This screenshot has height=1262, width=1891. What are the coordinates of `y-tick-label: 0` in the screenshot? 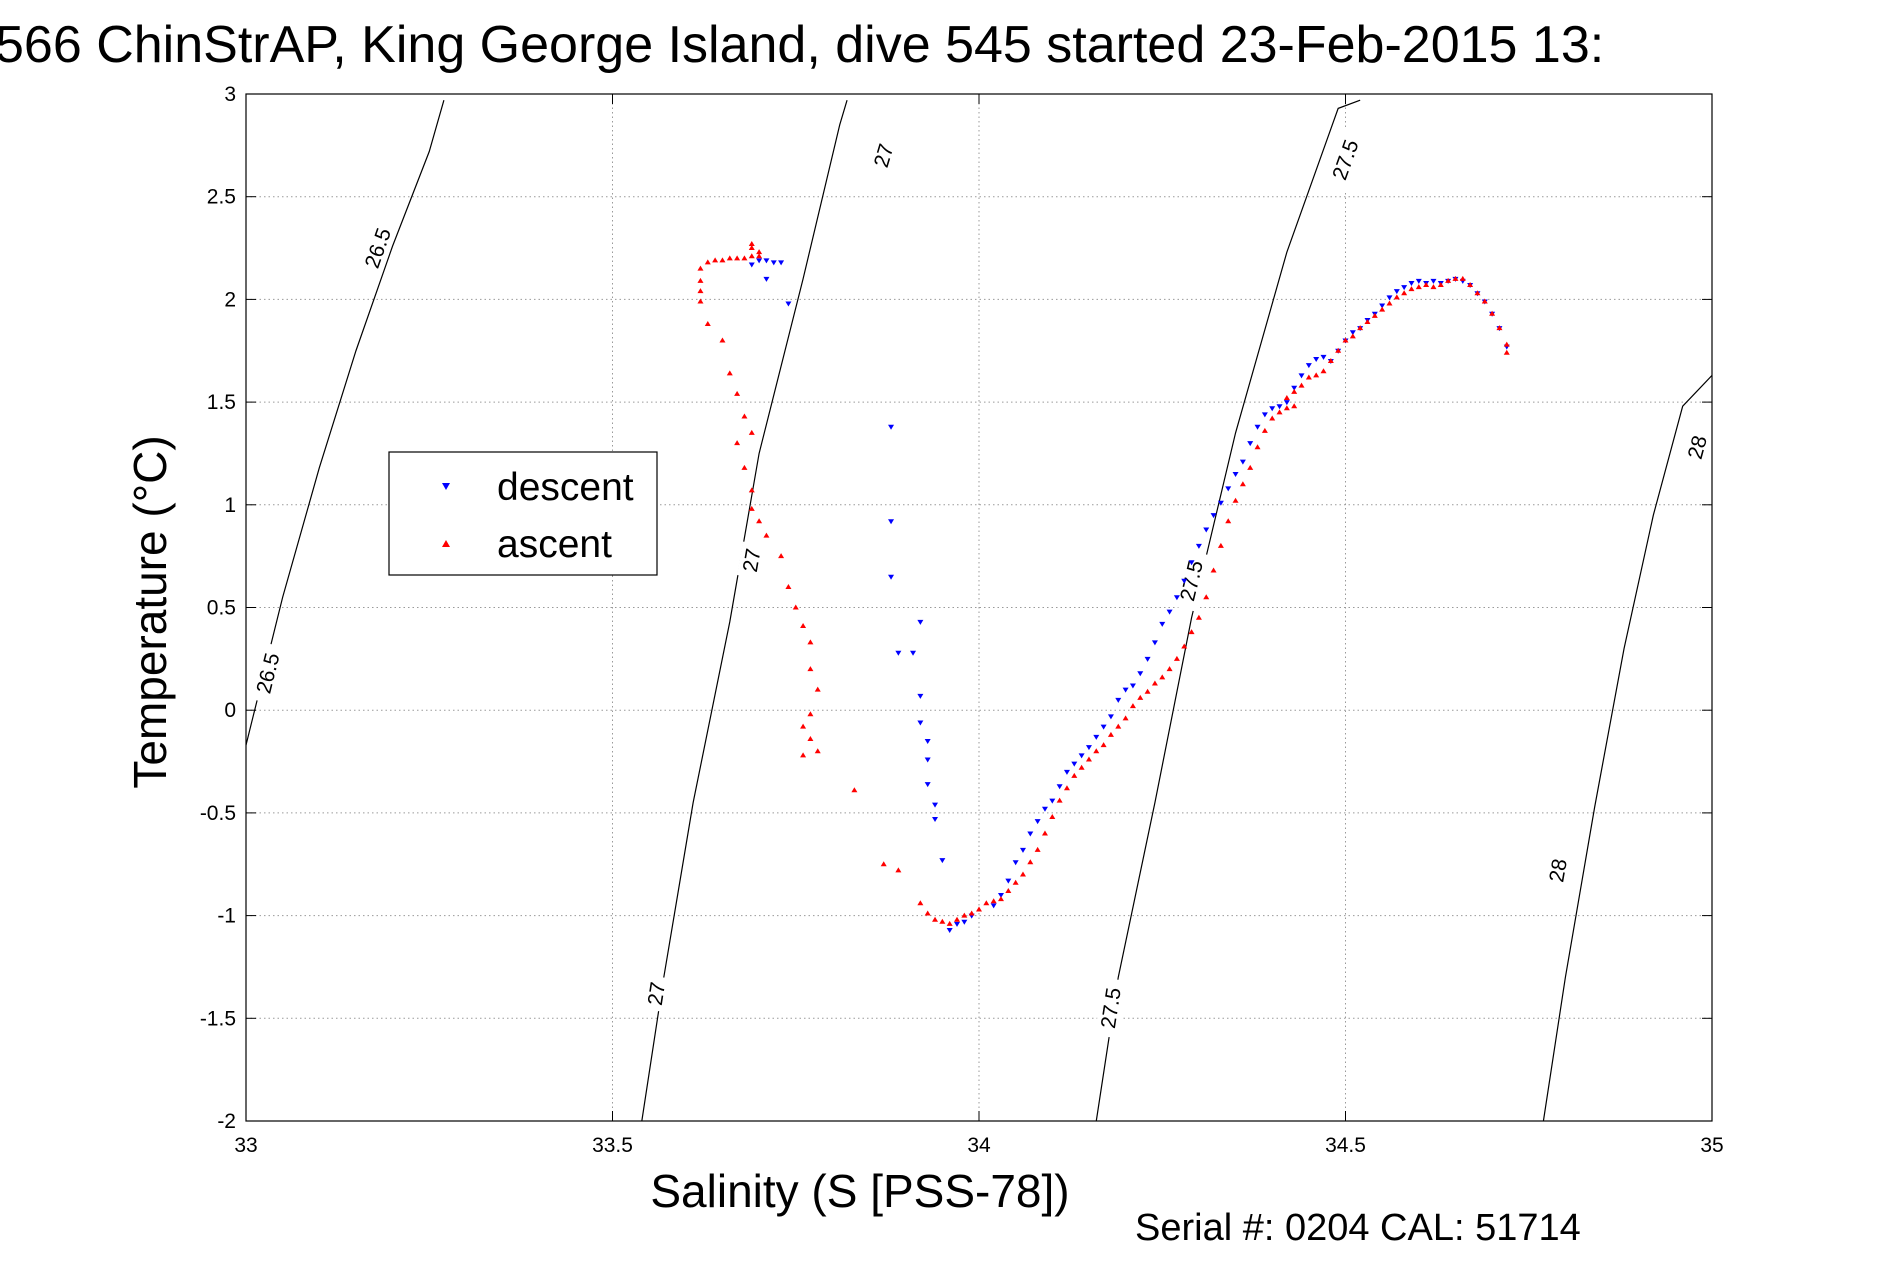 It's located at (230, 710).